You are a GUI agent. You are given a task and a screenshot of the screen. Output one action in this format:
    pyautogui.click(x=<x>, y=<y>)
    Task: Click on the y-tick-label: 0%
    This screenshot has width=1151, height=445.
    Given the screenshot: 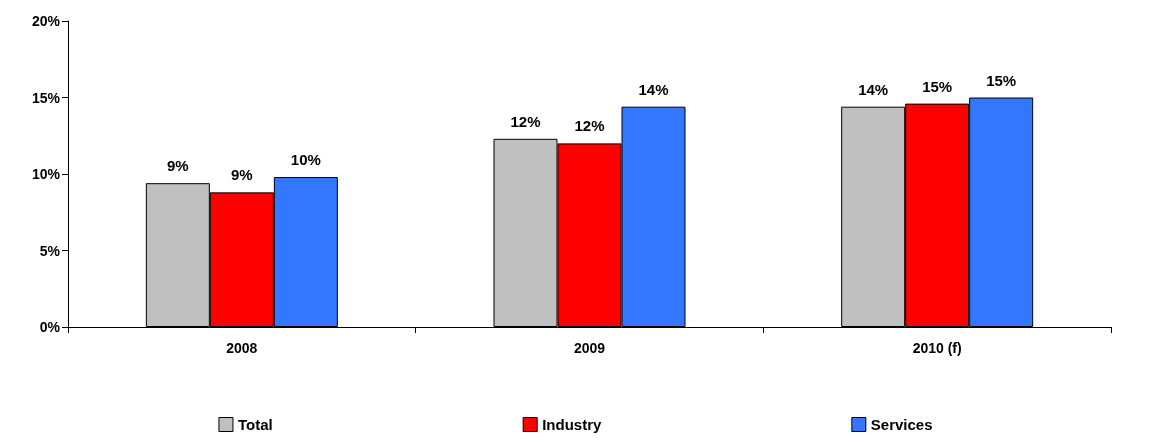 What is the action you would take?
    pyautogui.click(x=50, y=327)
    